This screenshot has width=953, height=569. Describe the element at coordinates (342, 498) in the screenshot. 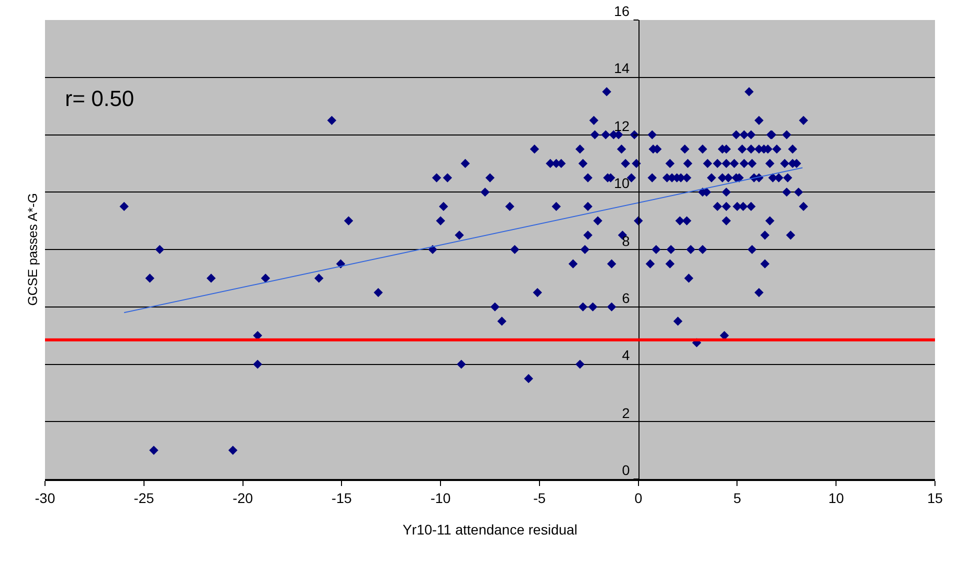

I see `x-tick-label: -15` at that location.